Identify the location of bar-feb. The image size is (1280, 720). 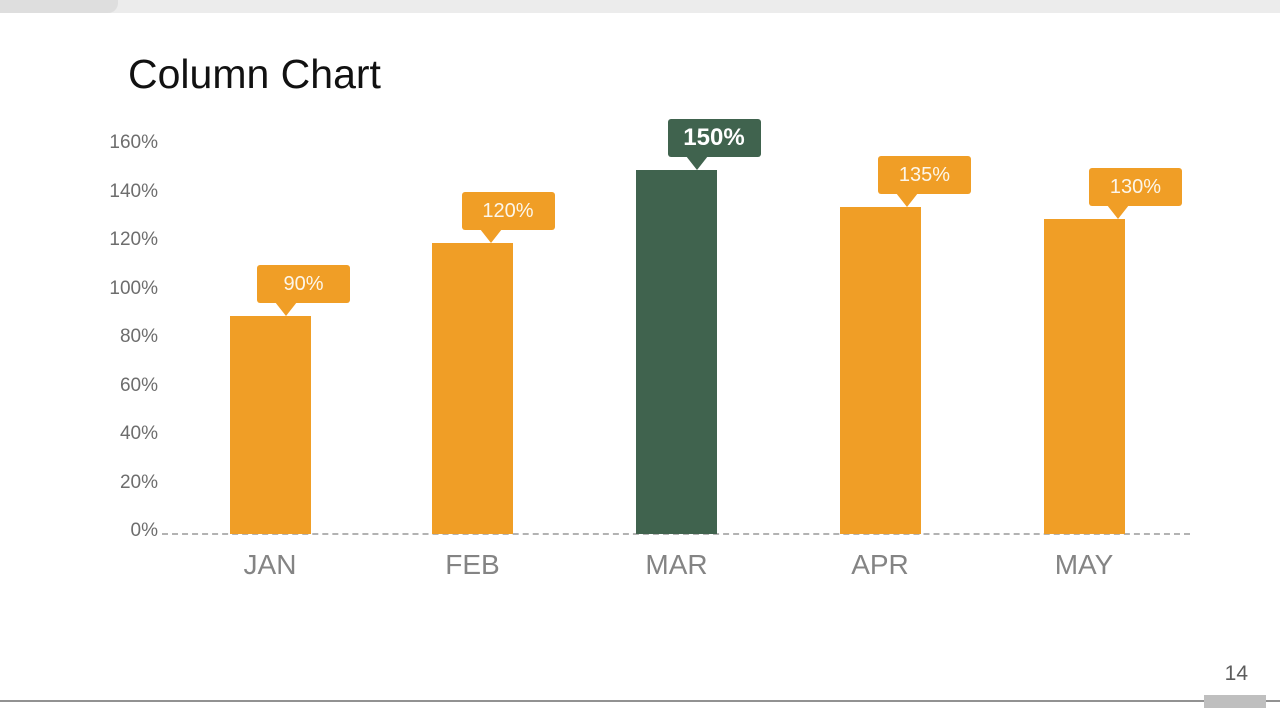
(472, 388).